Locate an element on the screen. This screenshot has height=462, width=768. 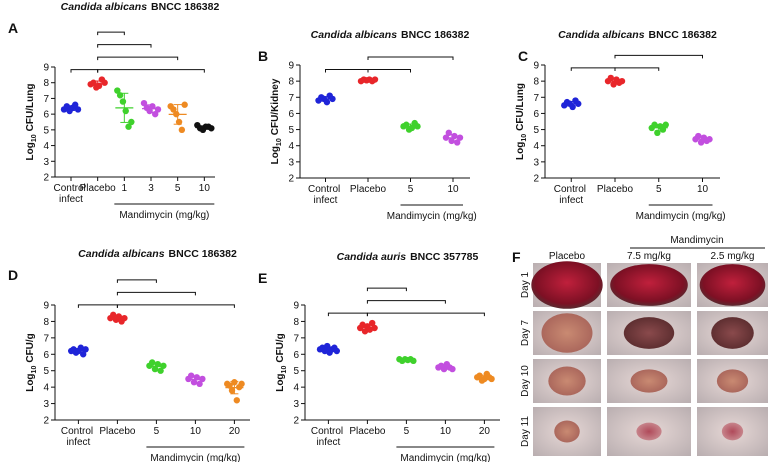
title-species: Candida auris is located at coordinates (372, 257).